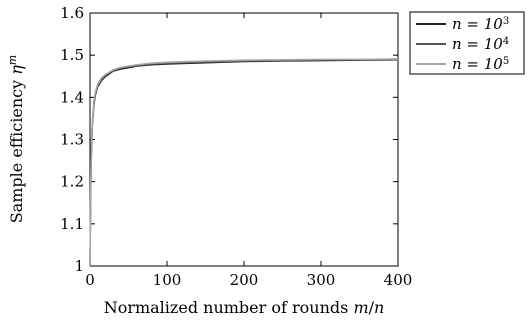 This screenshot has width=529, height=325. Describe the element at coordinates (244, 280) in the screenshot. I see `x-tick-label: 200` at that location.